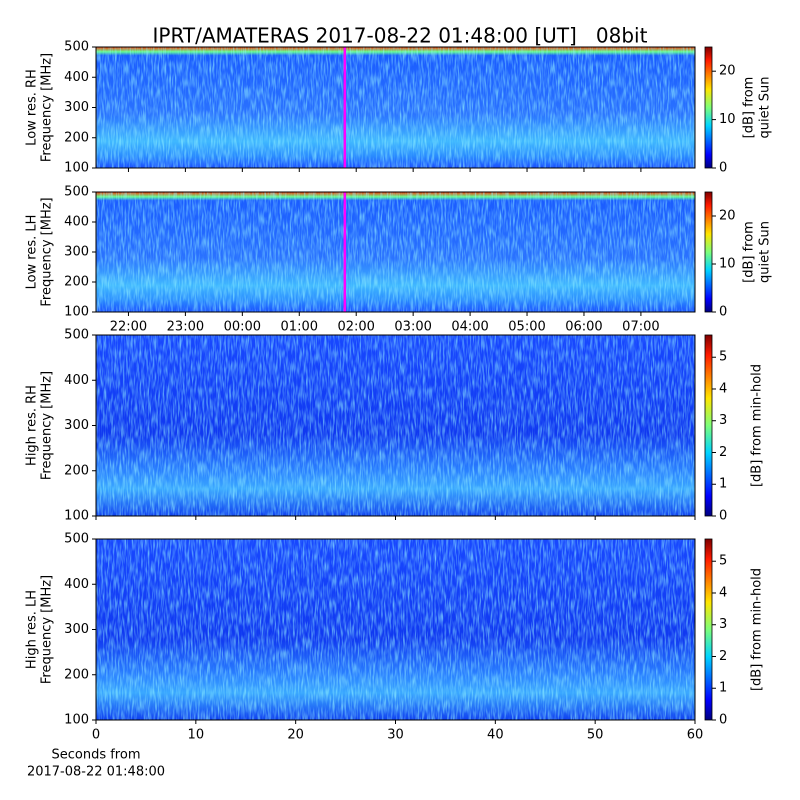  Describe the element at coordinates (196, 735) in the screenshot. I see `x-tick-label: 10` at that location.